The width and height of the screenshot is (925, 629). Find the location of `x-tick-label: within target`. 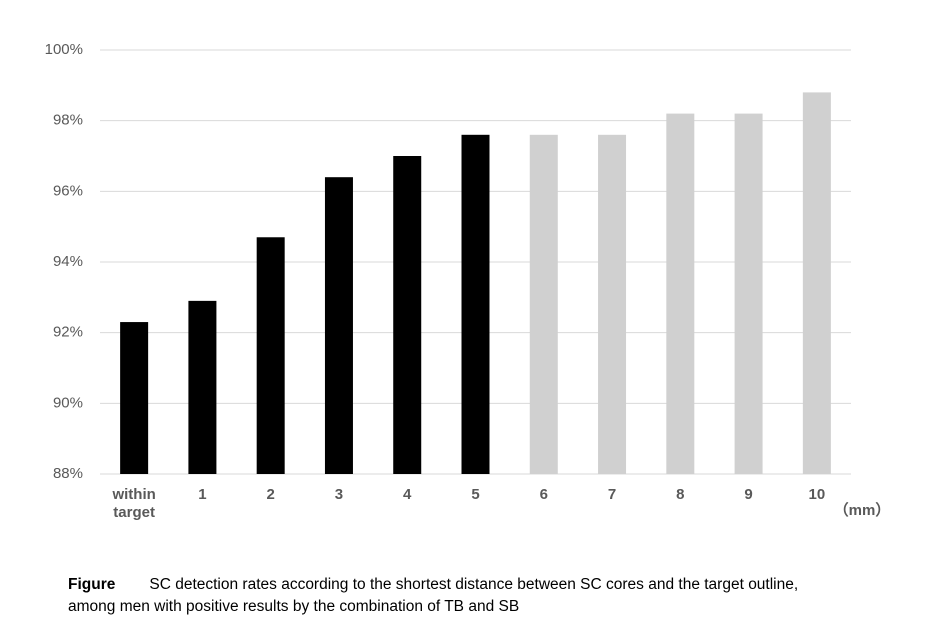

x-tick-label: within target is located at coordinates (134, 503).